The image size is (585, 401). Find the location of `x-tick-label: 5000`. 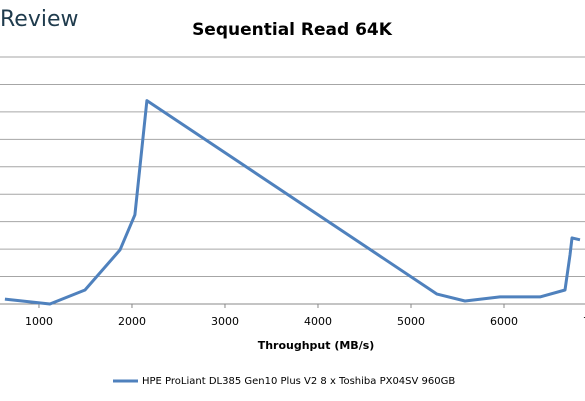

x-tick-label: 5000 is located at coordinates (411, 321).